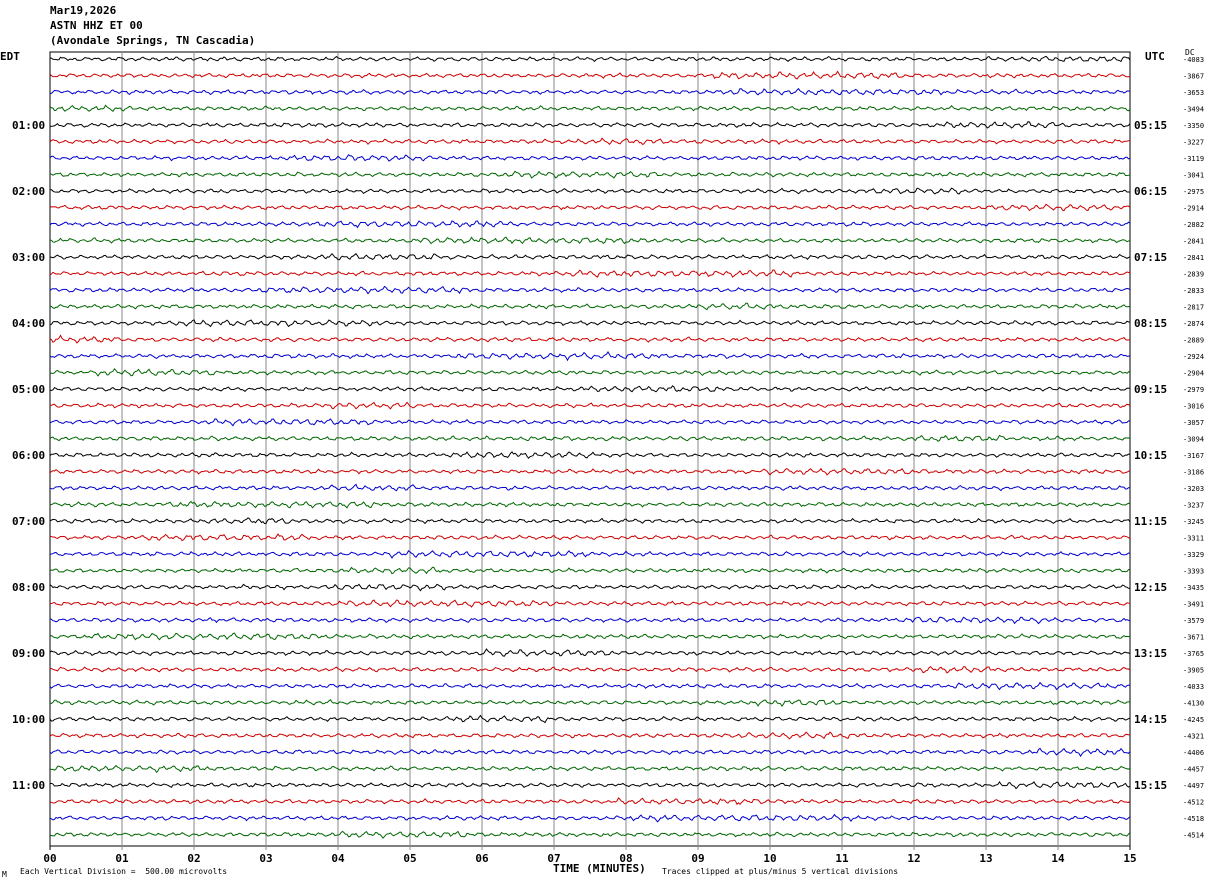  I want to click on right-hour-label: 15:15, so click(1150, 785).